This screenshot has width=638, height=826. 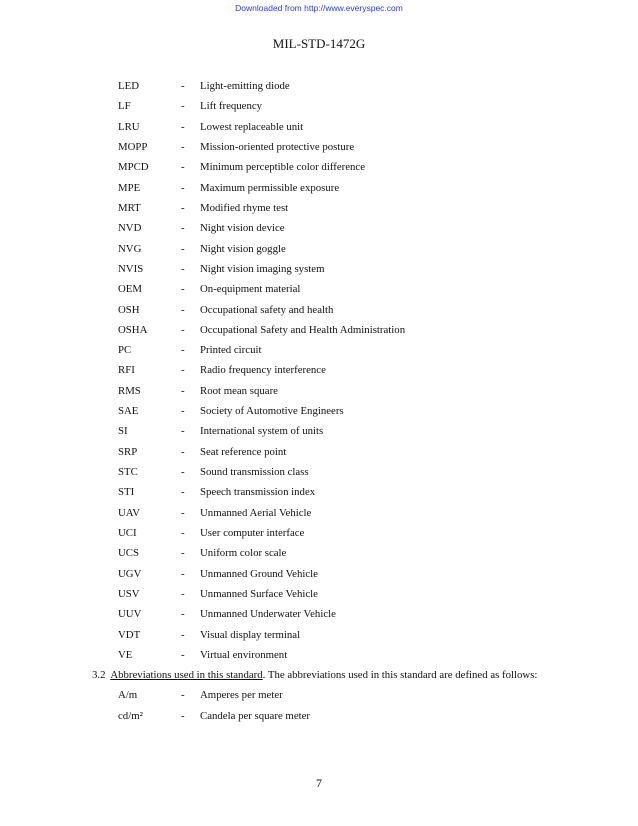 What do you see at coordinates (99, 675) in the screenshot?
I see `section-number: 3.2` at bounding box center [99, 675].